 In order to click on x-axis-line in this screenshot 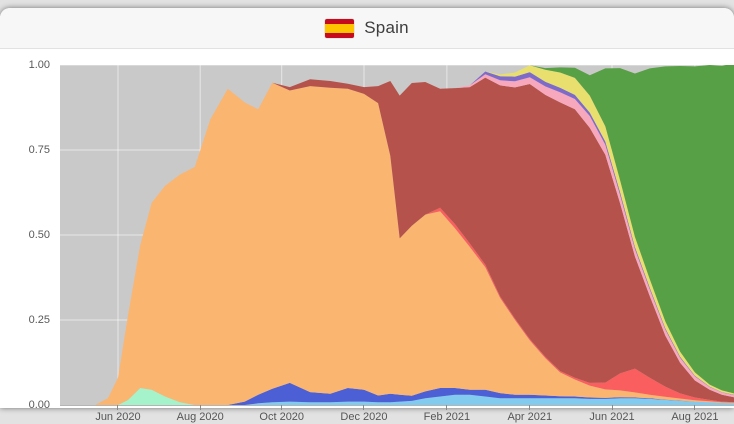, I will do `click(397, 405)`.